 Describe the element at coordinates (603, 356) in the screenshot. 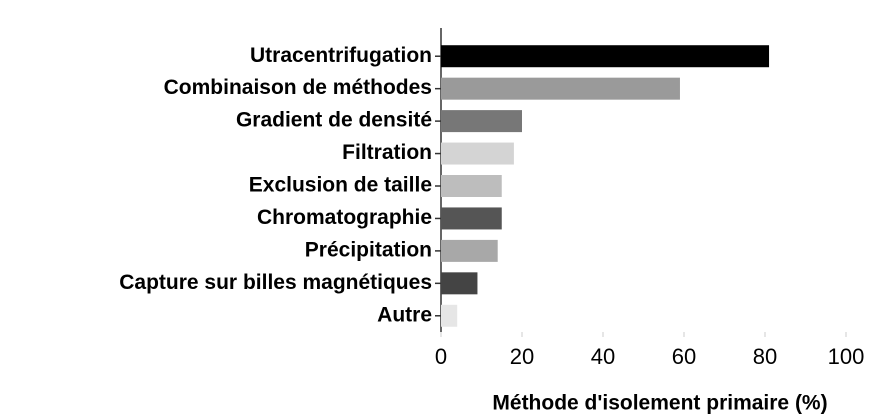

I see `x-tick-label: 40` at that location.